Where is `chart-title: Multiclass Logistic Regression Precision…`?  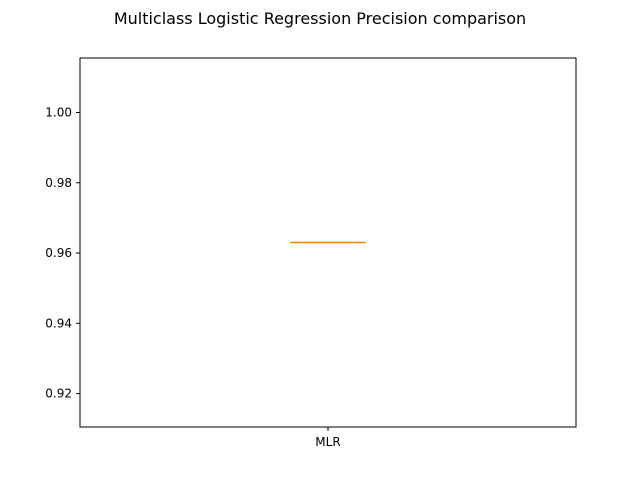 chart-title: Multiclass Logistic Regression Precision… is located at coordinates (320, 18).